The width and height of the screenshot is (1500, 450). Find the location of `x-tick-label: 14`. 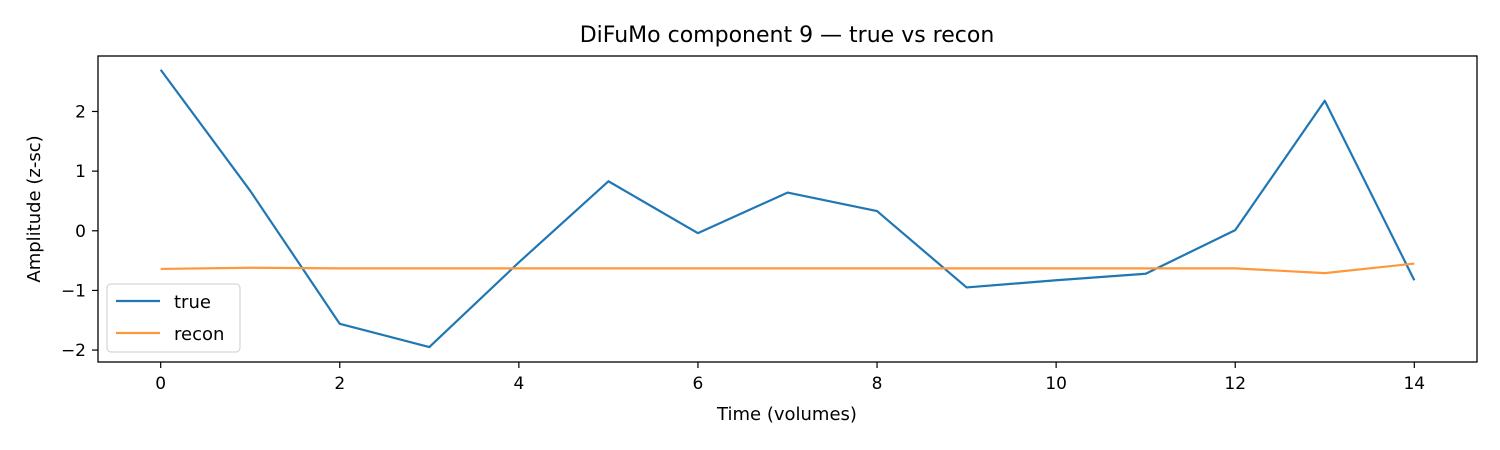

x-tick-label: 14 is located at coordinates (1414, 384).